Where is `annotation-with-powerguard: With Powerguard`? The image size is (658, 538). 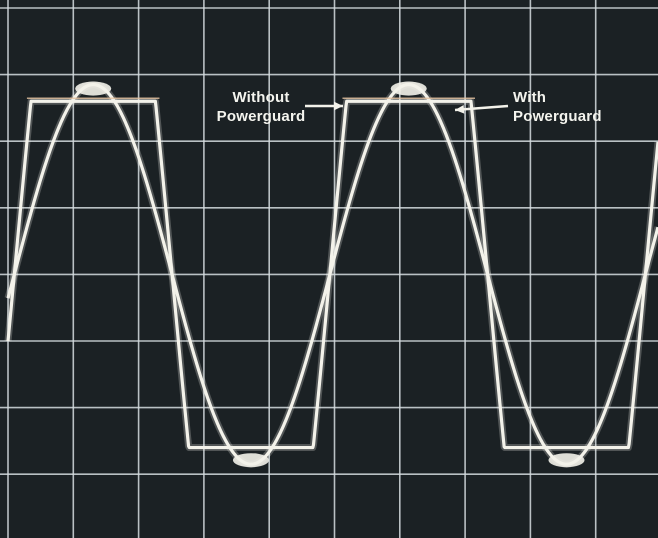 annotation-with-powerguard: With Powerguard is located at coordinates (568, 107).